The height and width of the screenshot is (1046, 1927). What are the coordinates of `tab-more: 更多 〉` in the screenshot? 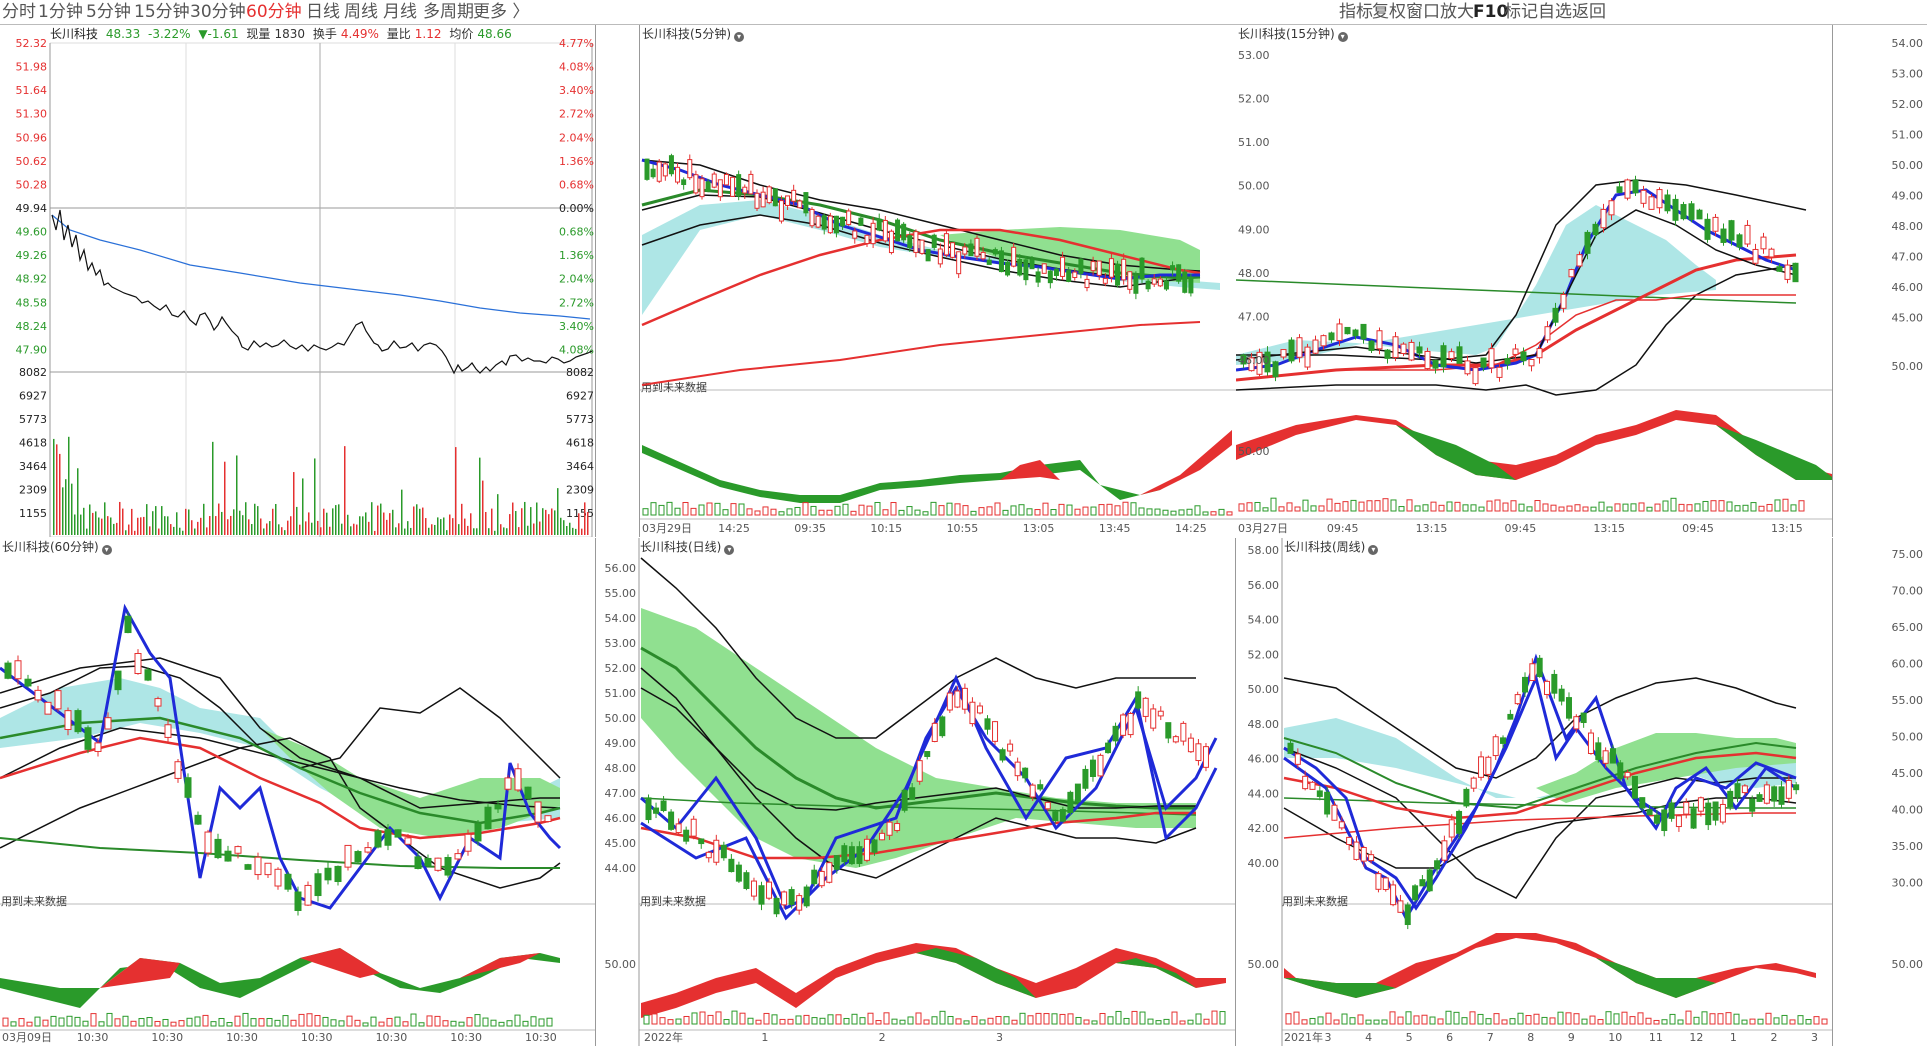 It's located at (501, 12).